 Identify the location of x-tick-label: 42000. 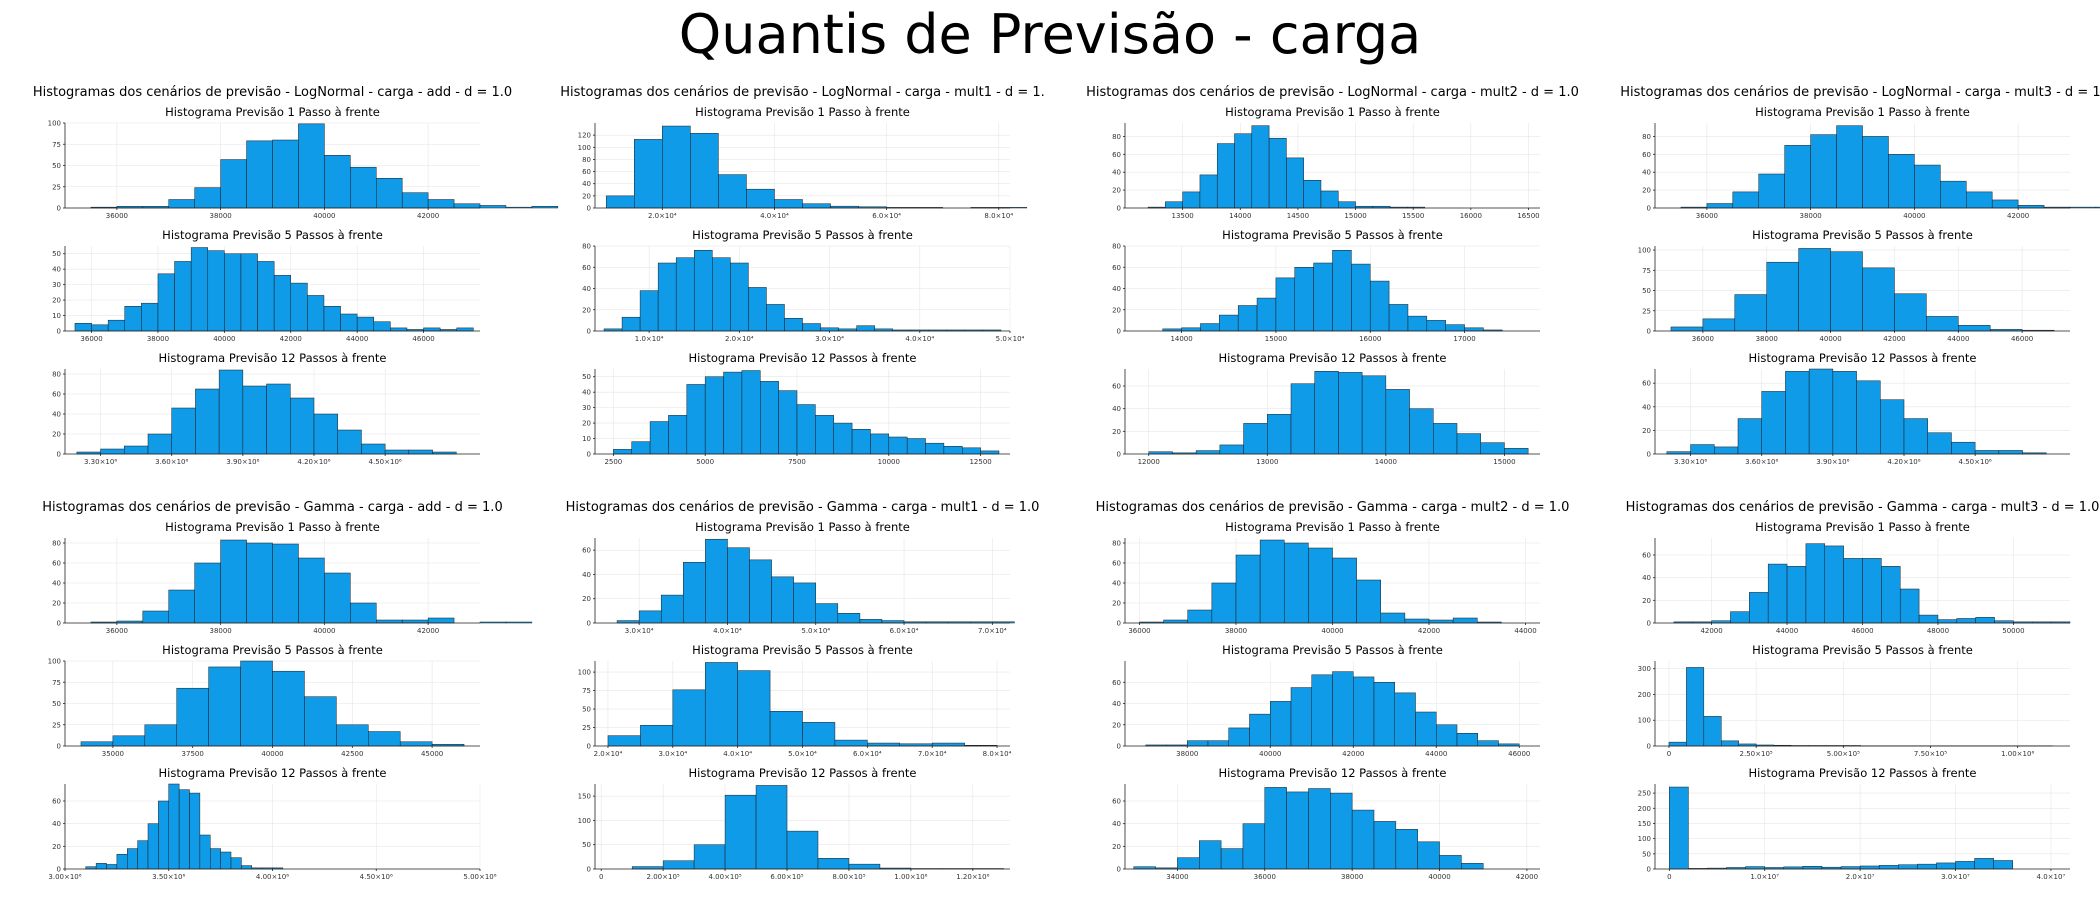
(1711, 631).